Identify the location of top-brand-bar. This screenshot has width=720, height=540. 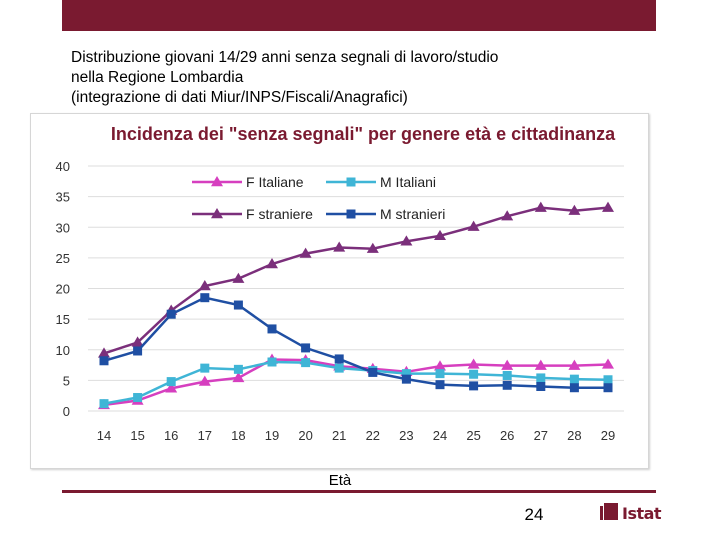
(359, 15).